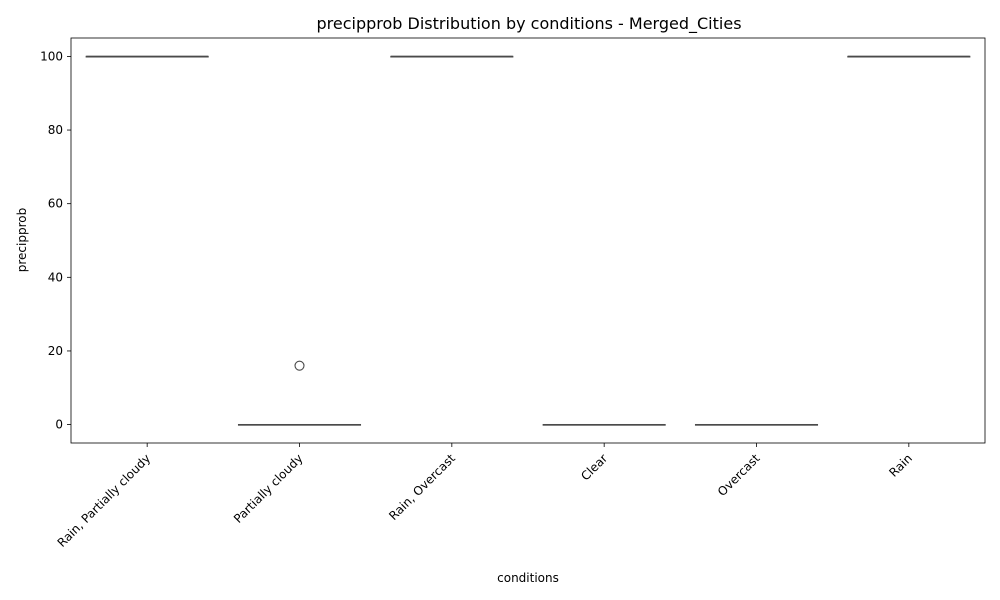 The width and height of the screenshot is (1000, 600). What do you see at coordinates (594, 467) in the screenshot?
I see `x-tick-label: Clear` at bounding box center [594, 467].